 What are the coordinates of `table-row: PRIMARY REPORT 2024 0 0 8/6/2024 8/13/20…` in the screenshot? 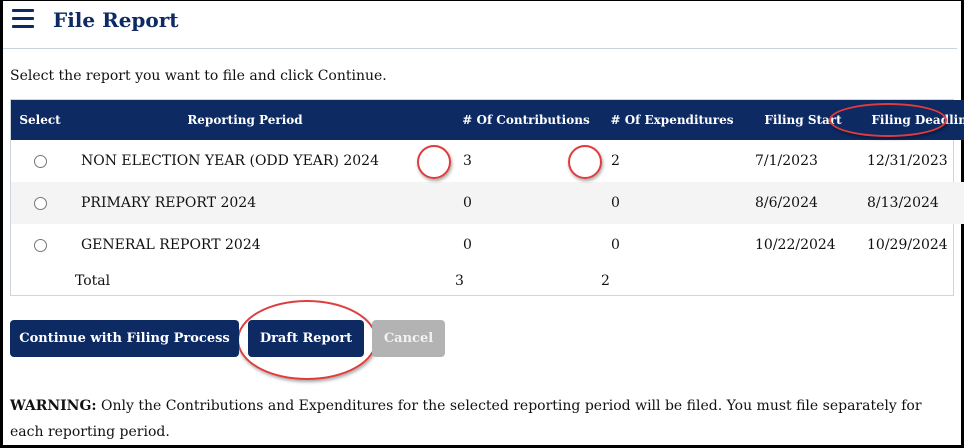 It's located at (487, 203).